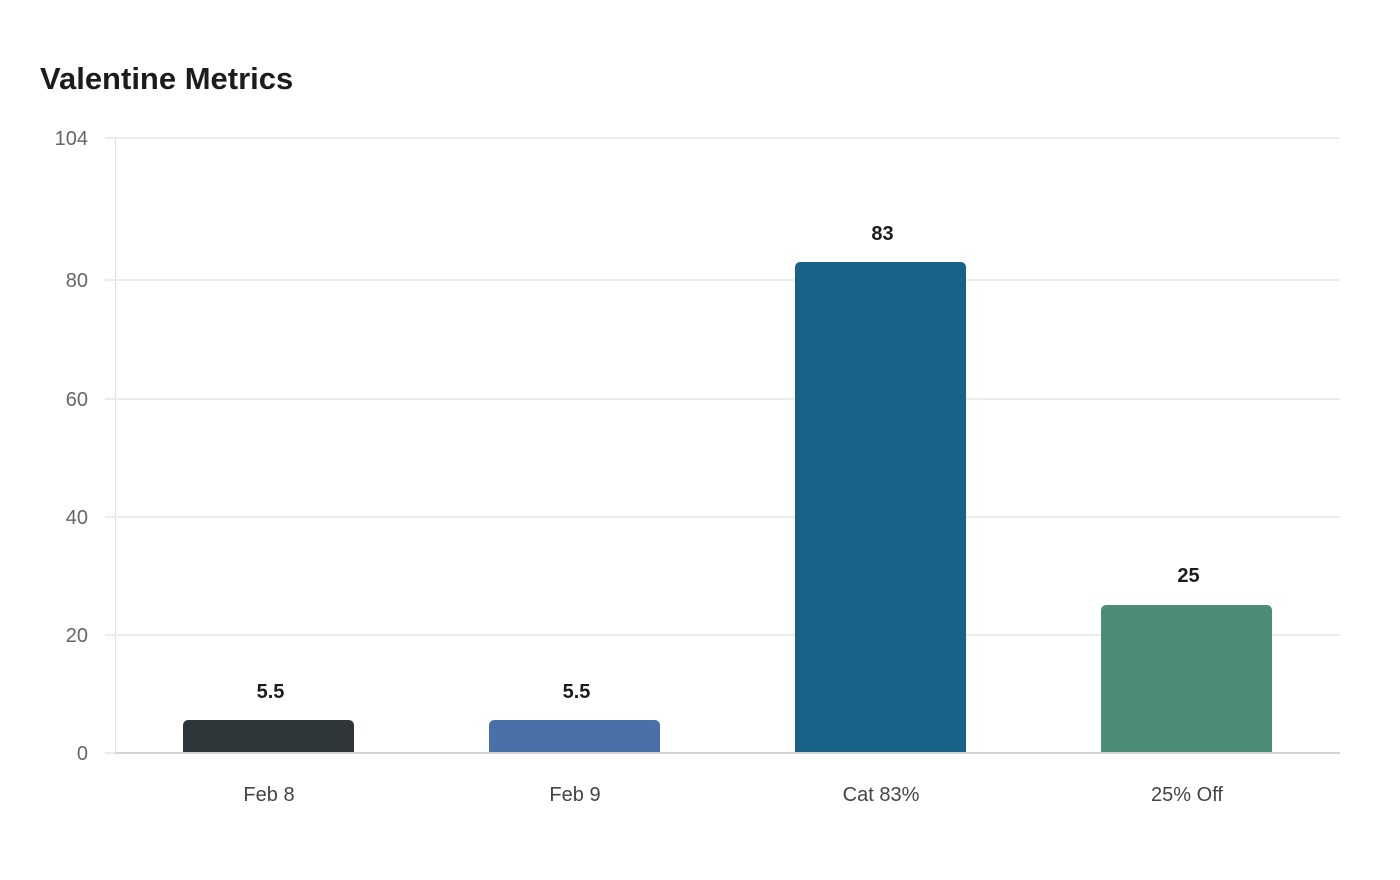  I want to click on y-tick-label: 60, so click(76, 400).